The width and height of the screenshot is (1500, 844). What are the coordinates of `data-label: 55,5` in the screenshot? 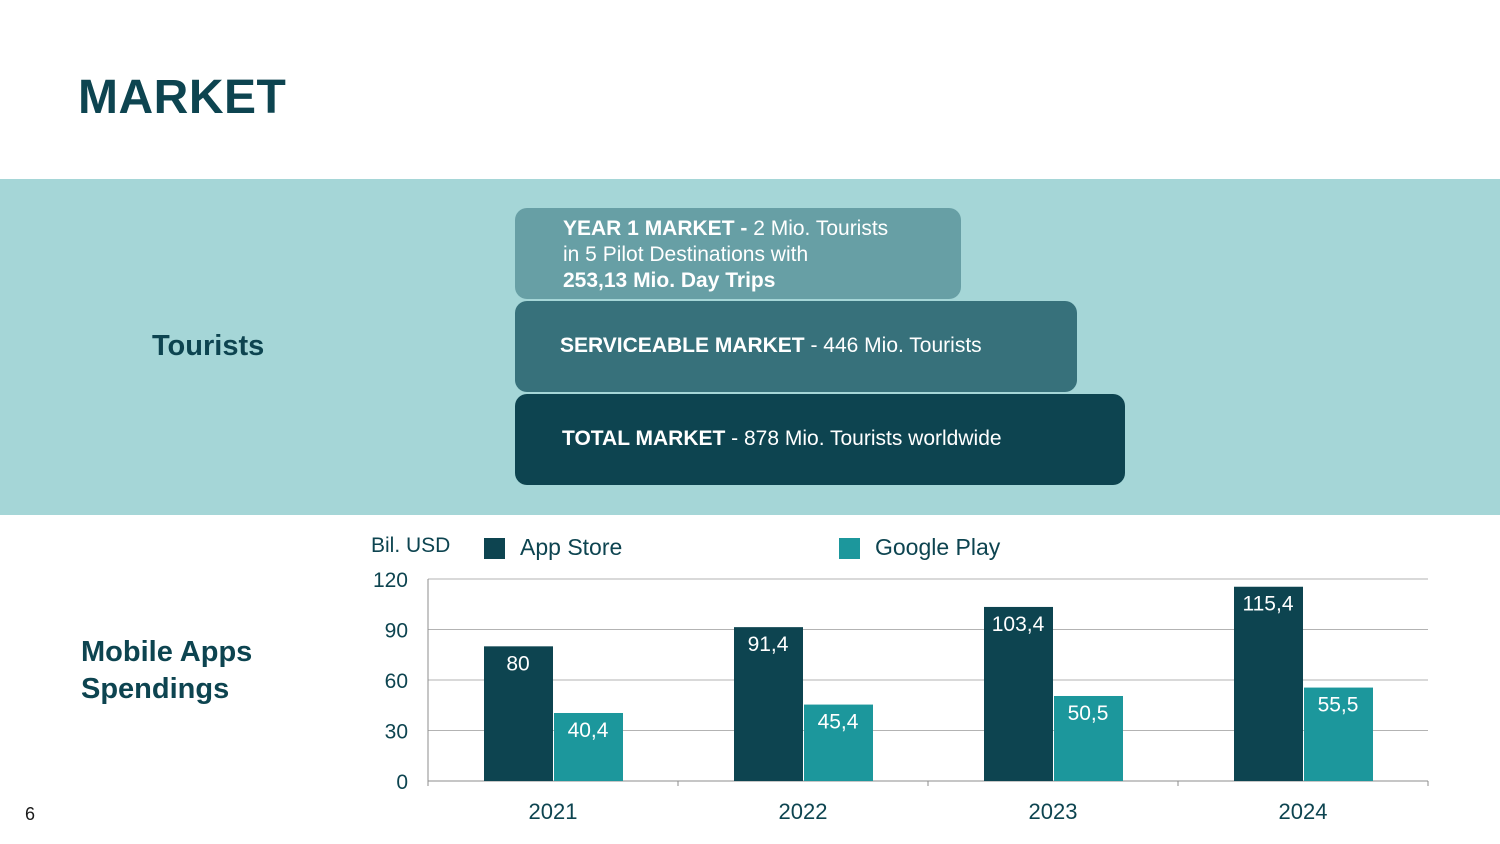 It's located at (1338, 705).